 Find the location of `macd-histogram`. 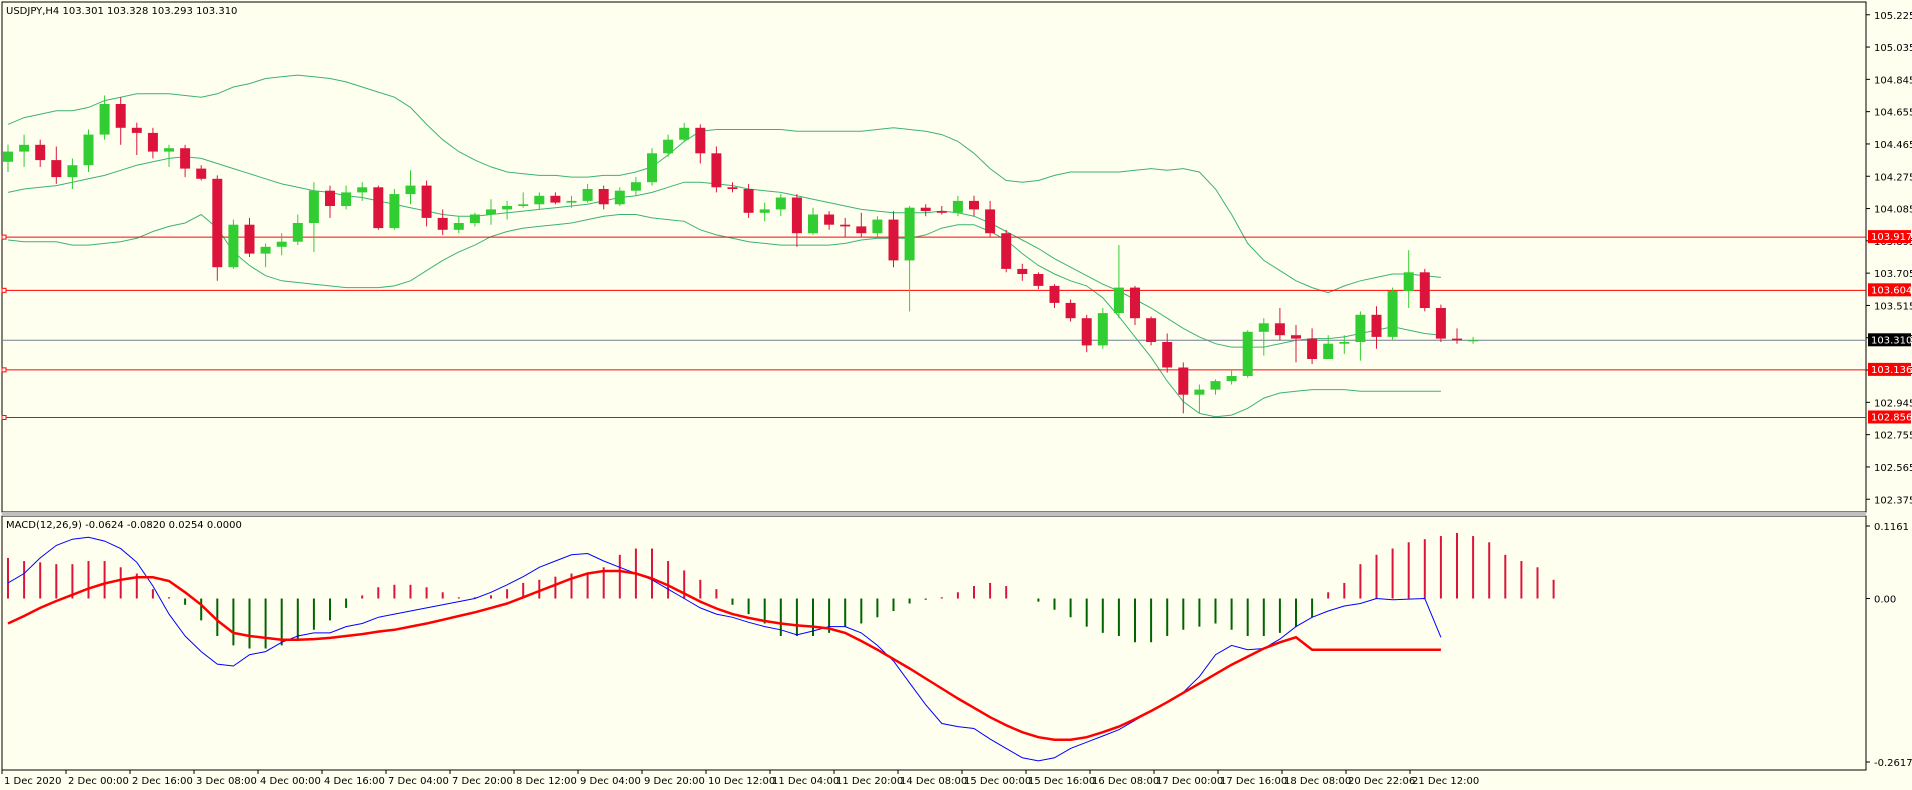

macd-histogram is located at coordinates (781, 590).